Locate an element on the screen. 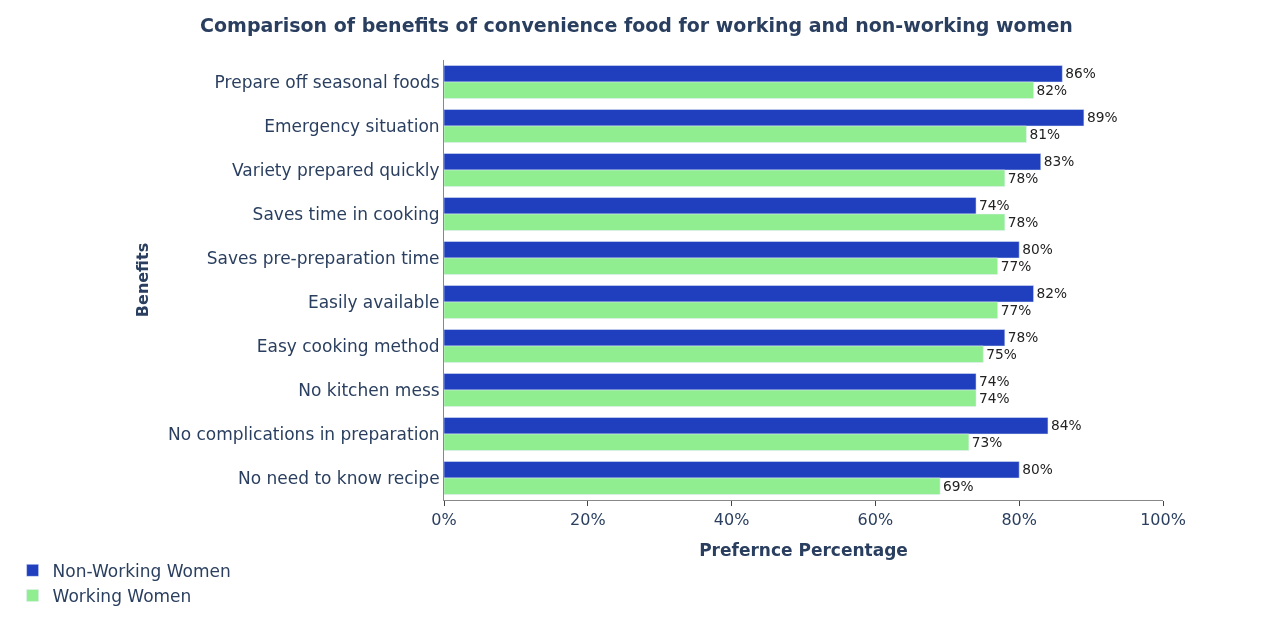 The width and height of the screenshot is (1273, 626). y-tick-label: Saves time in cooking is located at coordinates (346, 213).